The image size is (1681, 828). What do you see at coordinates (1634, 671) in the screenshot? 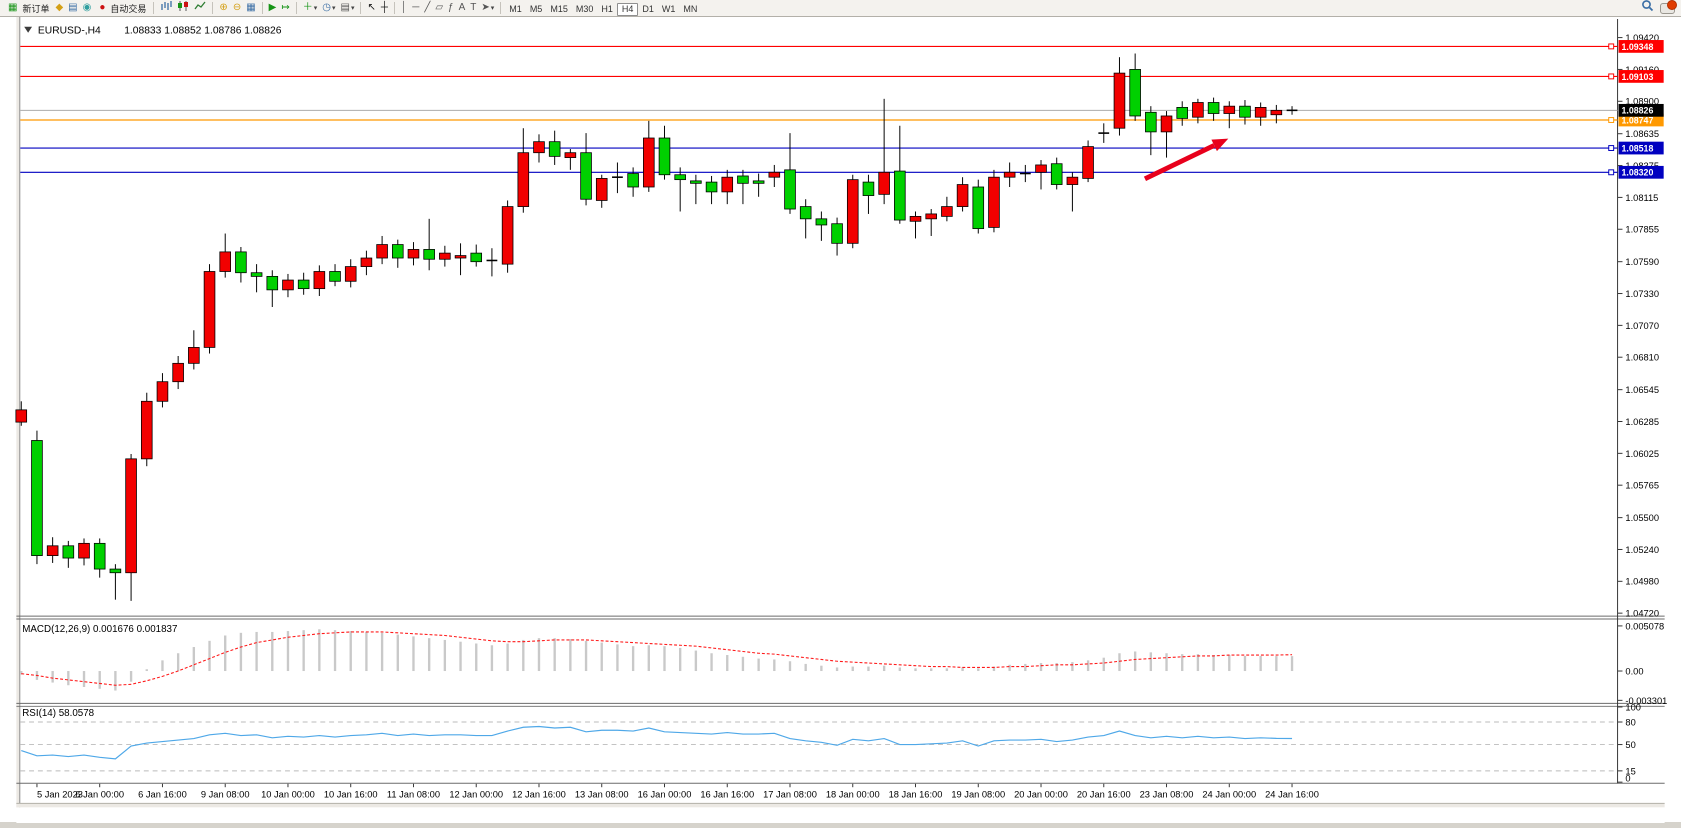
I see `macd-tick-label: 0.00` at bounding box center [1634, 671].